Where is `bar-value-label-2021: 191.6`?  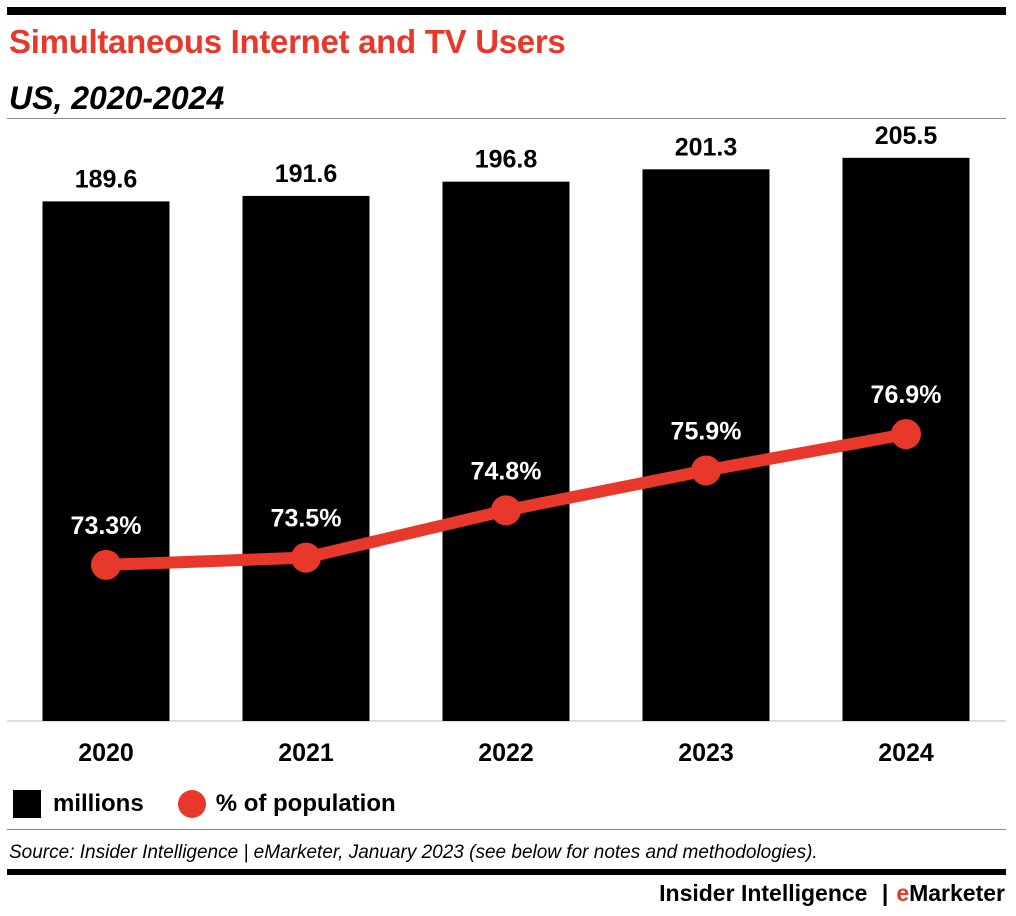 bar-value-label-2021: 191.6 is located at coordinates (306, 174).